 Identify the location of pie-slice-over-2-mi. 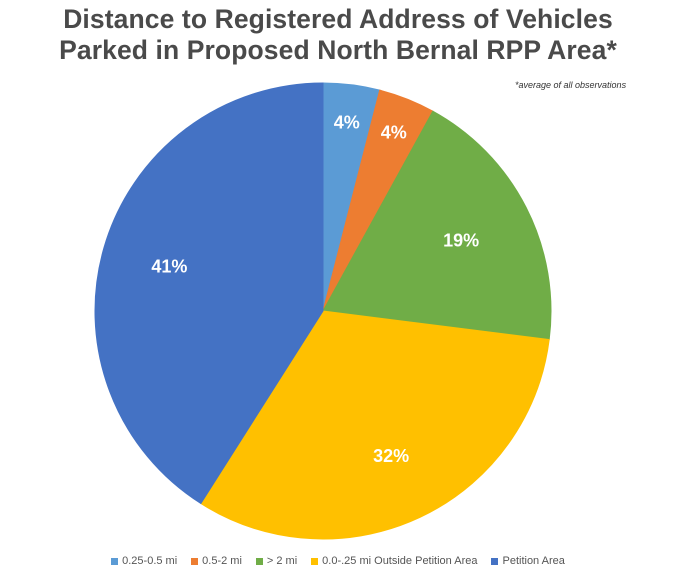
(437, 225).